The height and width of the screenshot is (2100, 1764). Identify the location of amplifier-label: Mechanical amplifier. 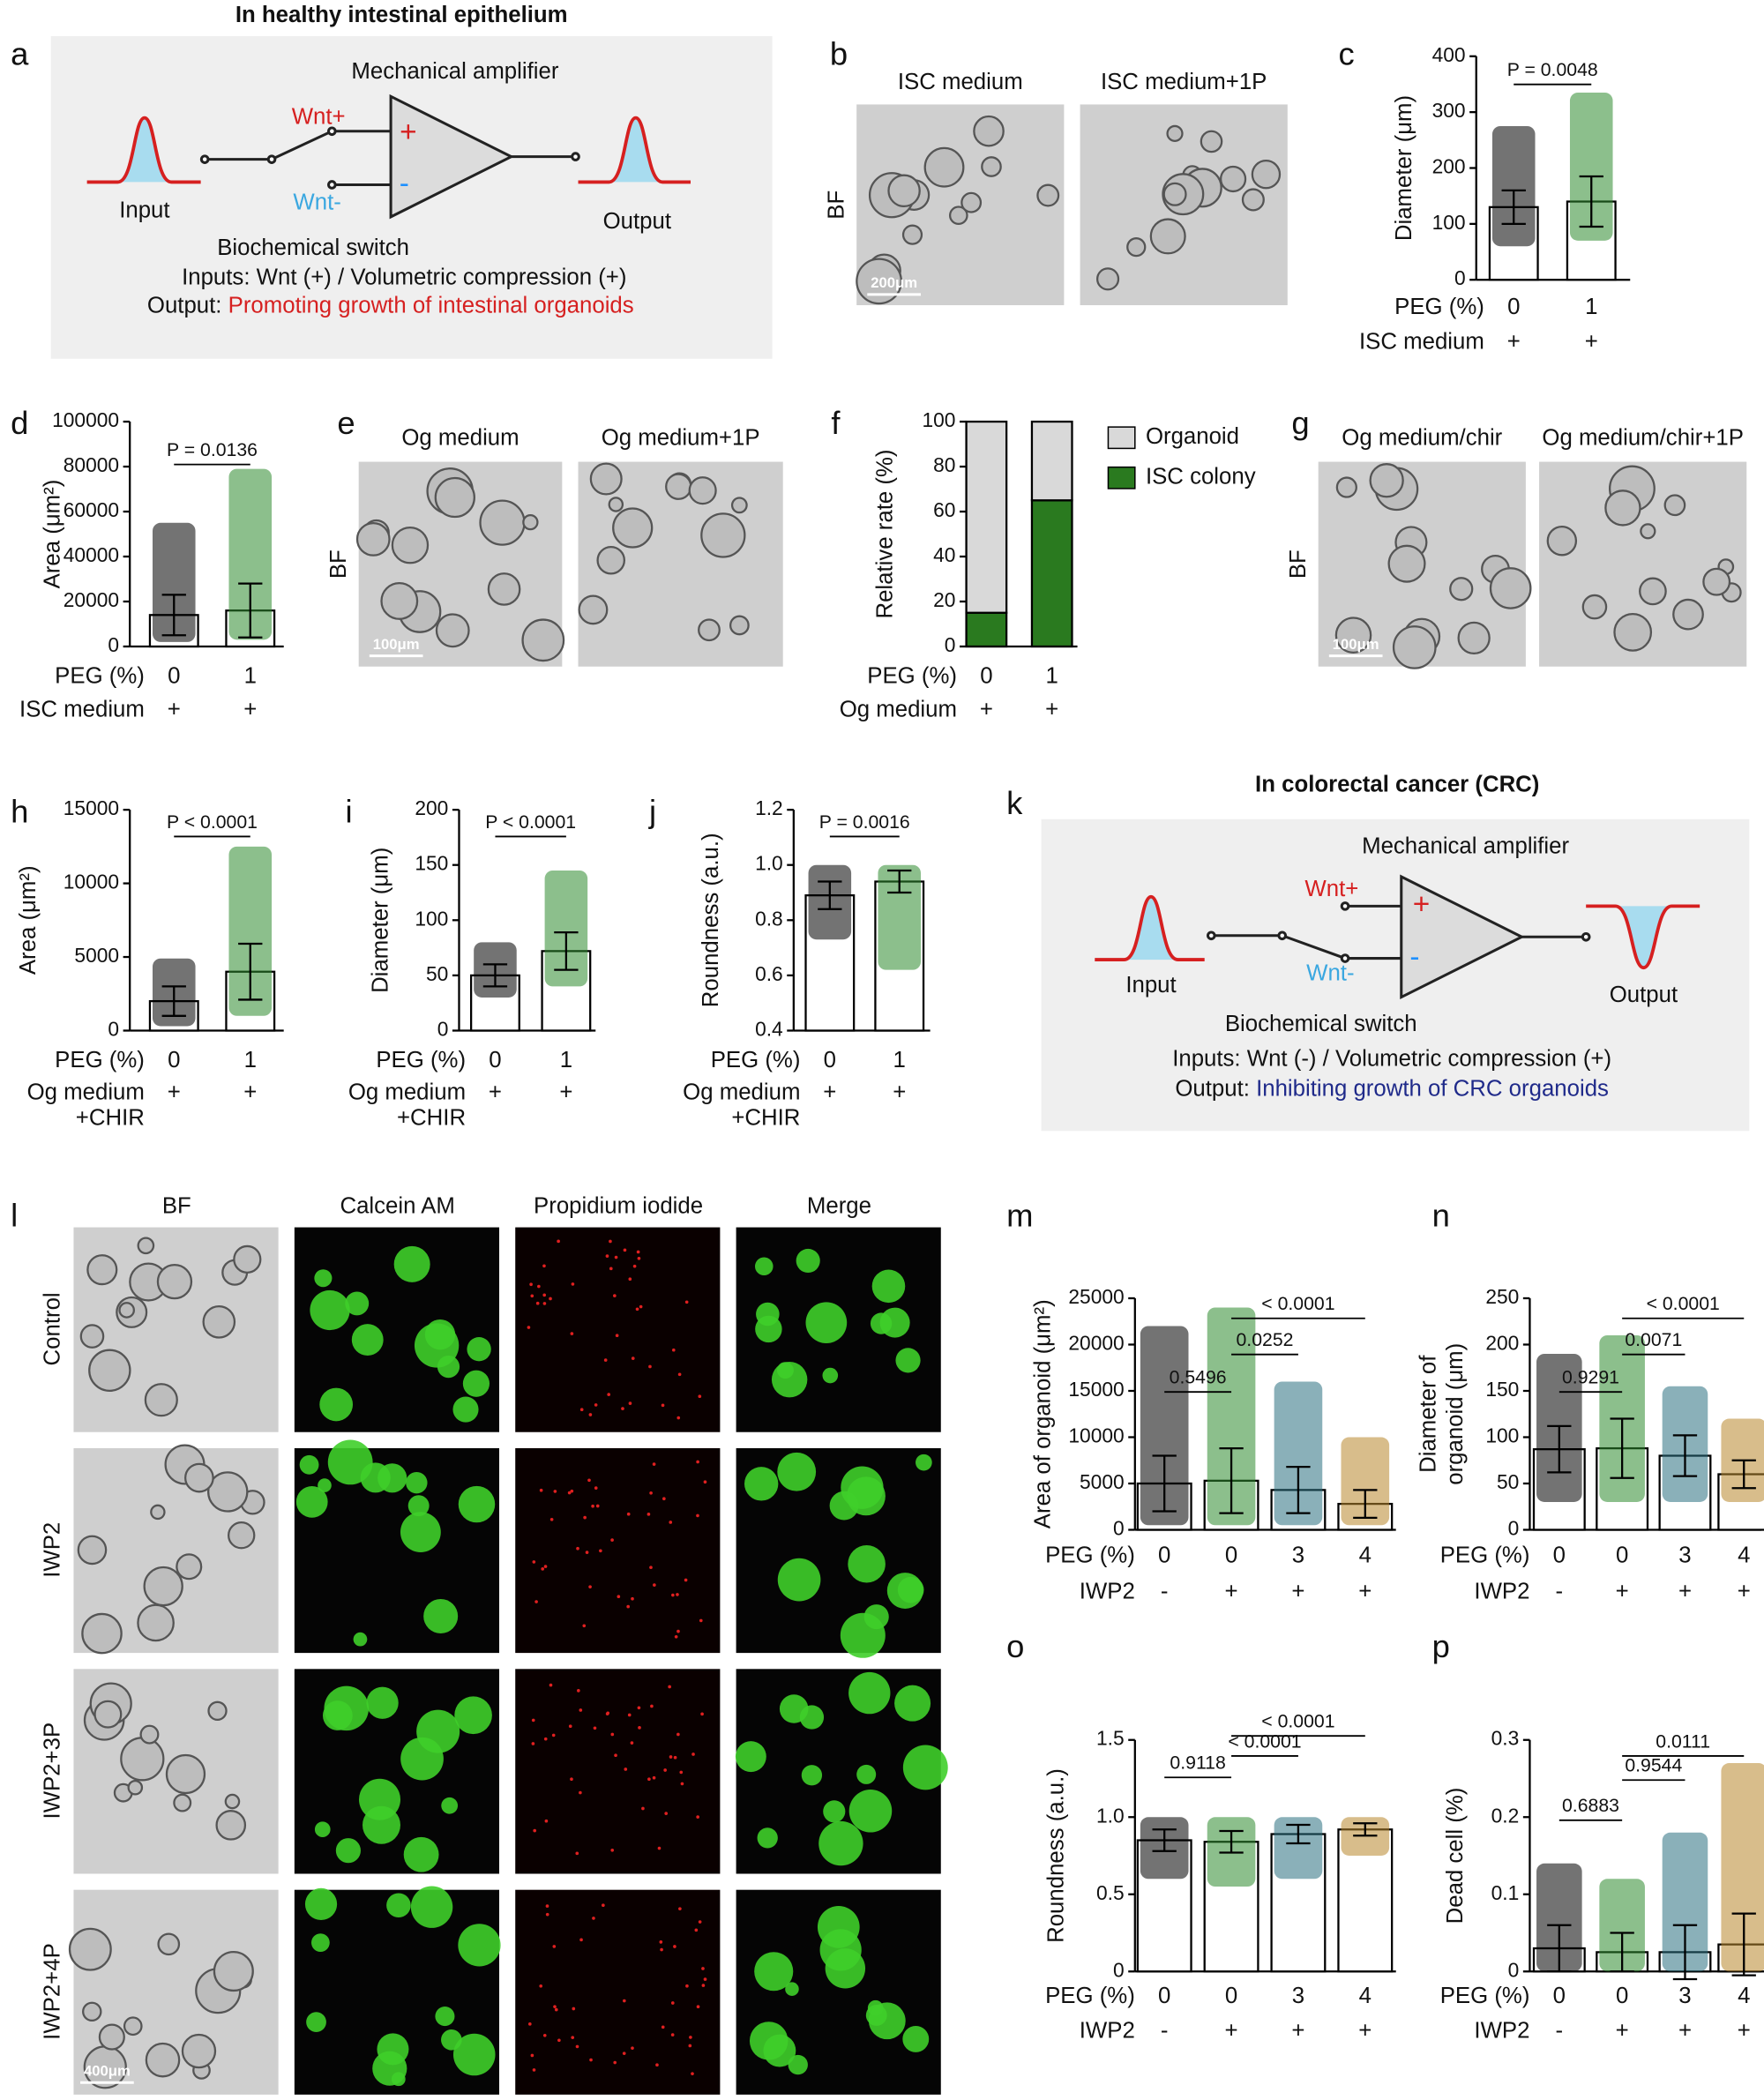
(455, 72).